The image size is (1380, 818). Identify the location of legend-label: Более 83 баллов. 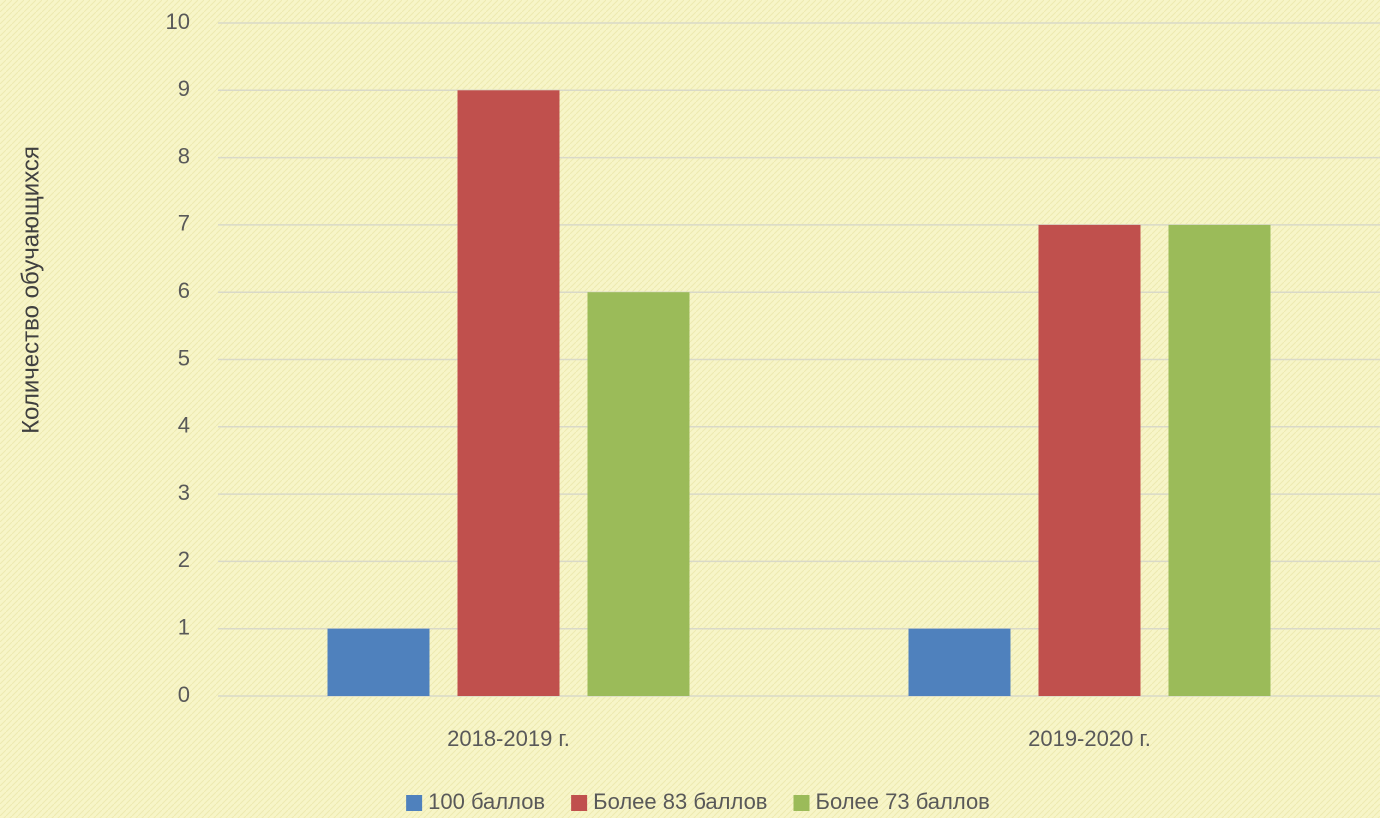
(680, 801).